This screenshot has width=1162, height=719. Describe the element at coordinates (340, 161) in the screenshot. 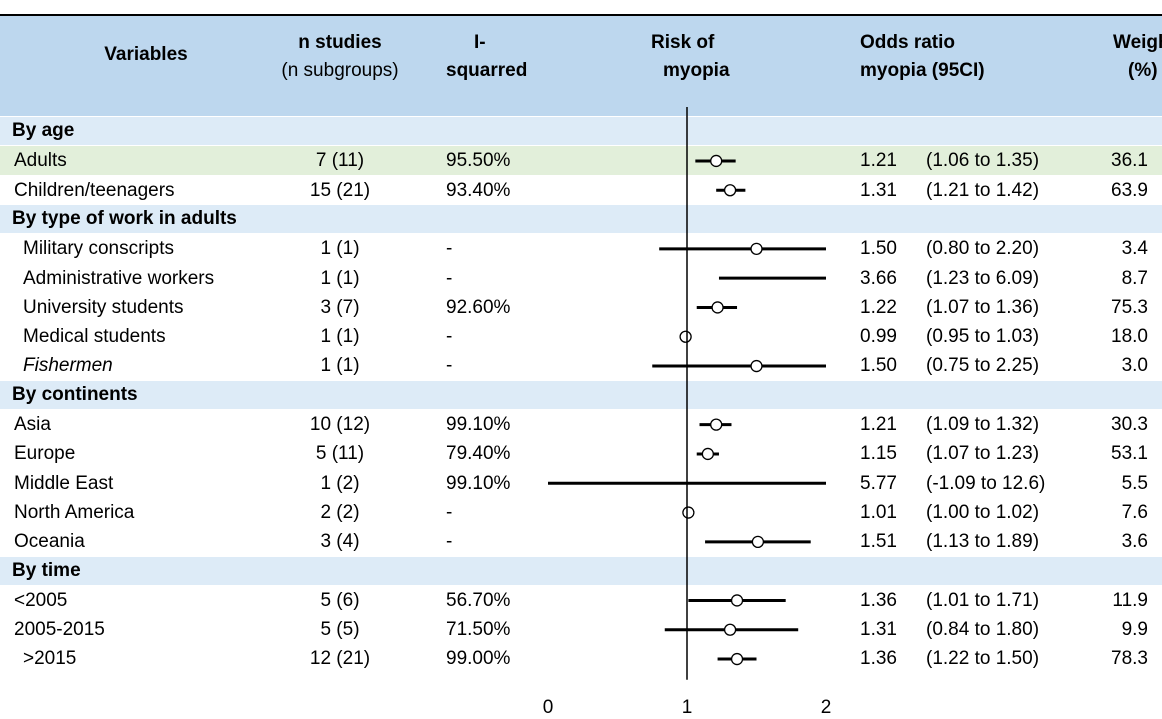

I see `row-n-studies: 7 (11)` at that location.